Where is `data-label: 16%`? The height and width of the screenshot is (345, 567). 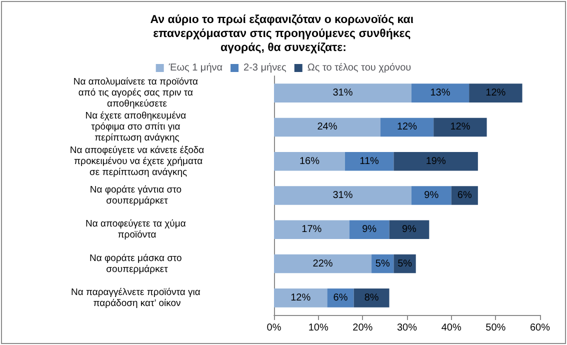 data-label: 16% is located at coordinates (309, 161).